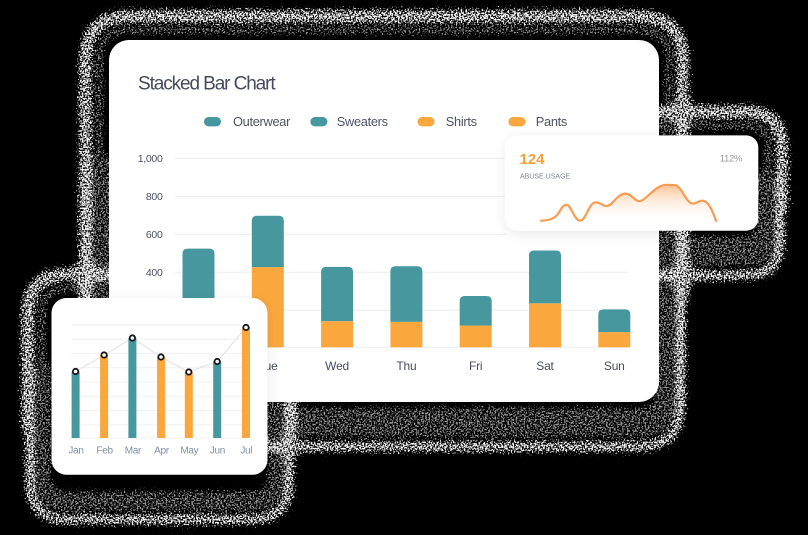  What do you see at coordinates (162, 451) in the screenshot?
I see `svg-text: Apr` at bounding box center [162, 451].